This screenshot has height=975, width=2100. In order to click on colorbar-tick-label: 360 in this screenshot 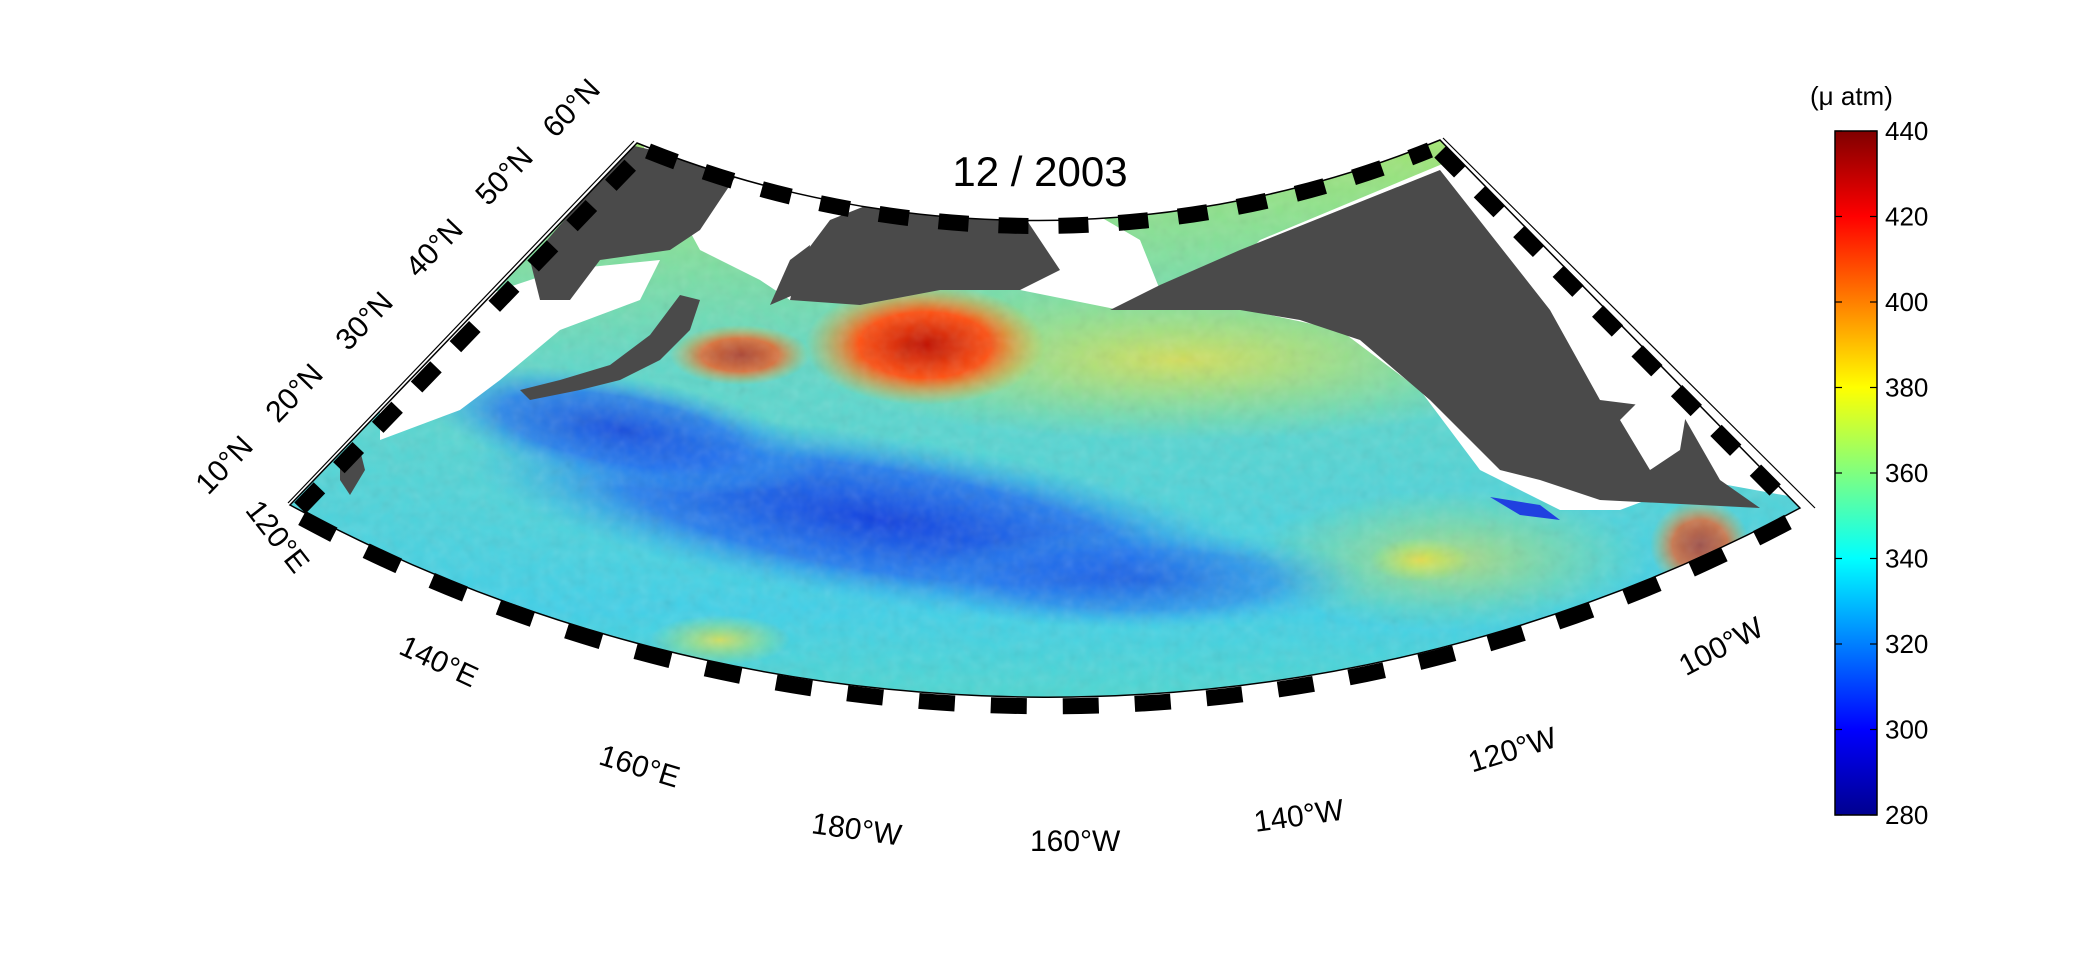, I will do `click(1906, 473)`.